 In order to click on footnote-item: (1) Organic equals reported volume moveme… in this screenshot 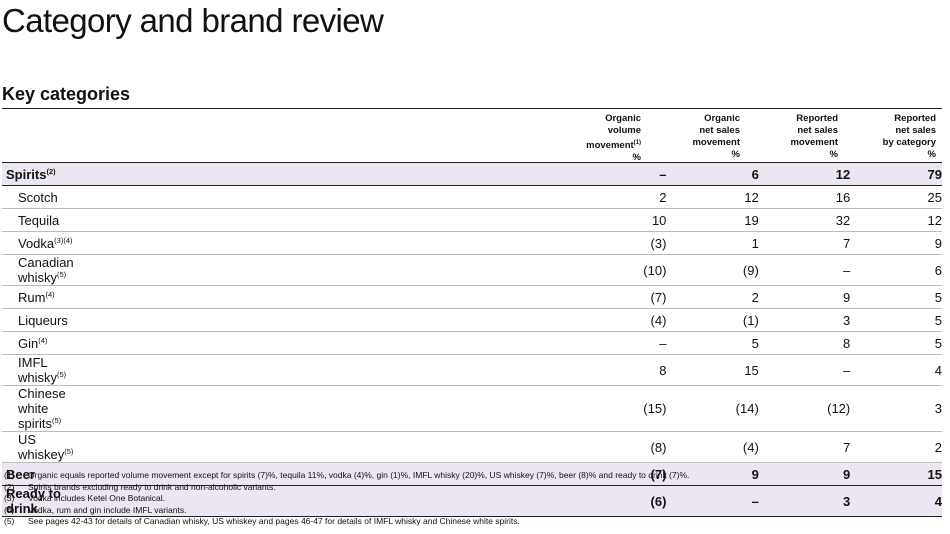, I will do `click(346, 476)`.